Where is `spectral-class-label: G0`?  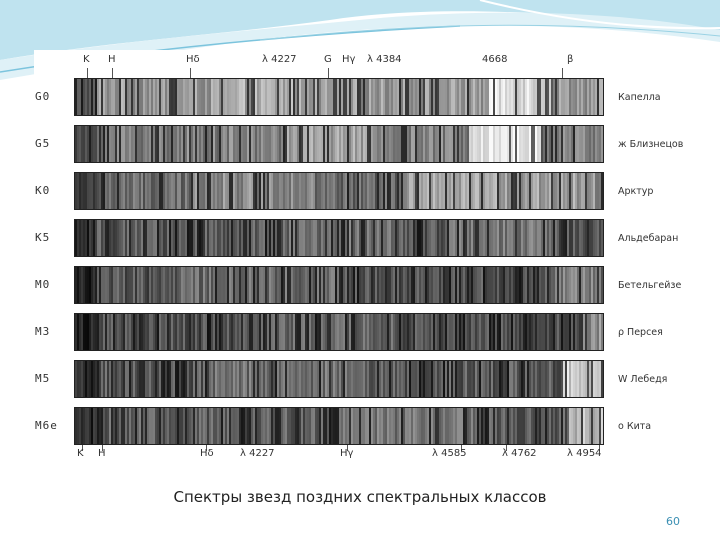 spectral-class-label: G0 is located at coordinates (43, 96).